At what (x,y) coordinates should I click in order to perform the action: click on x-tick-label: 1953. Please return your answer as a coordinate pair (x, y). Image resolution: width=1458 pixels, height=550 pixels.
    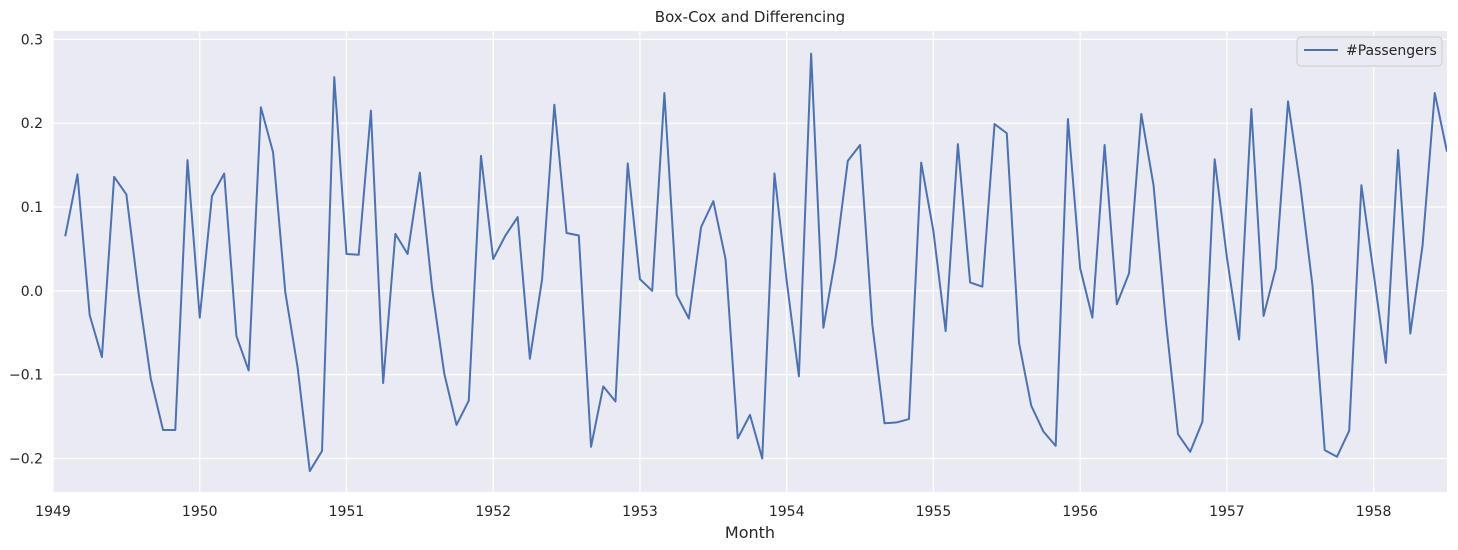
    Looking at the image, I should click on (640, 512).